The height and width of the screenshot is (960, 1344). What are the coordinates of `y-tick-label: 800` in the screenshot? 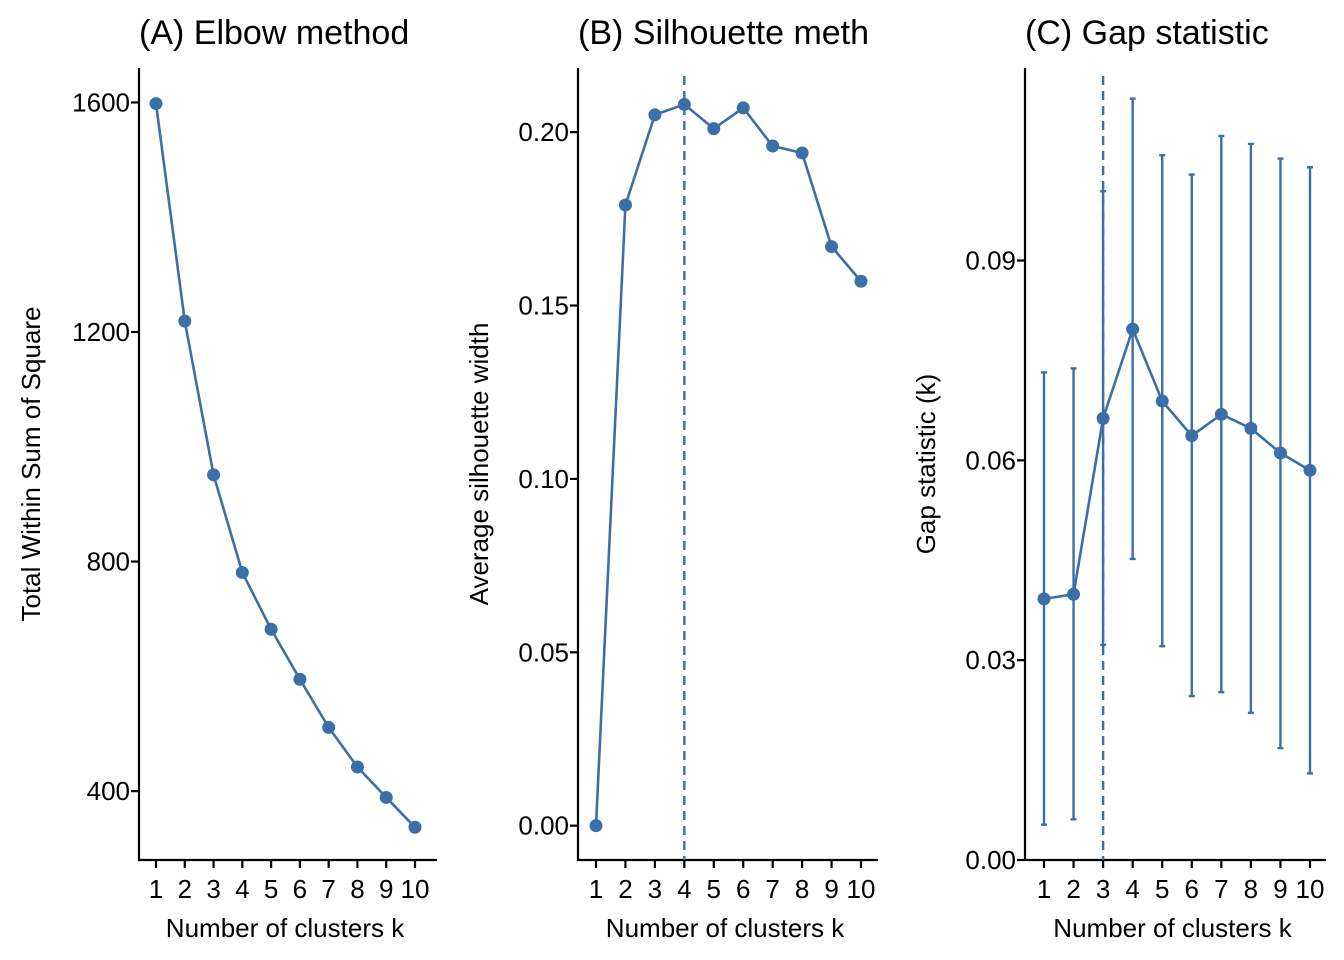 It's located at (108, 562).